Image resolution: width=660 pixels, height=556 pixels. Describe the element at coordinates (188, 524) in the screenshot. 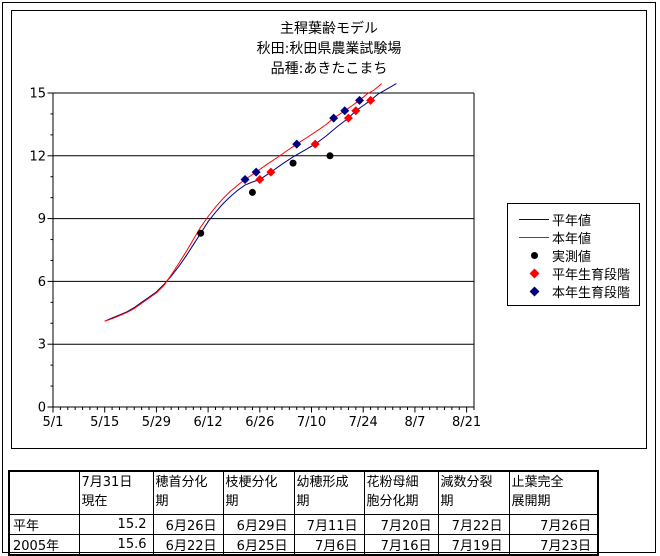

I see `table-cell: 6月26日` at that location.